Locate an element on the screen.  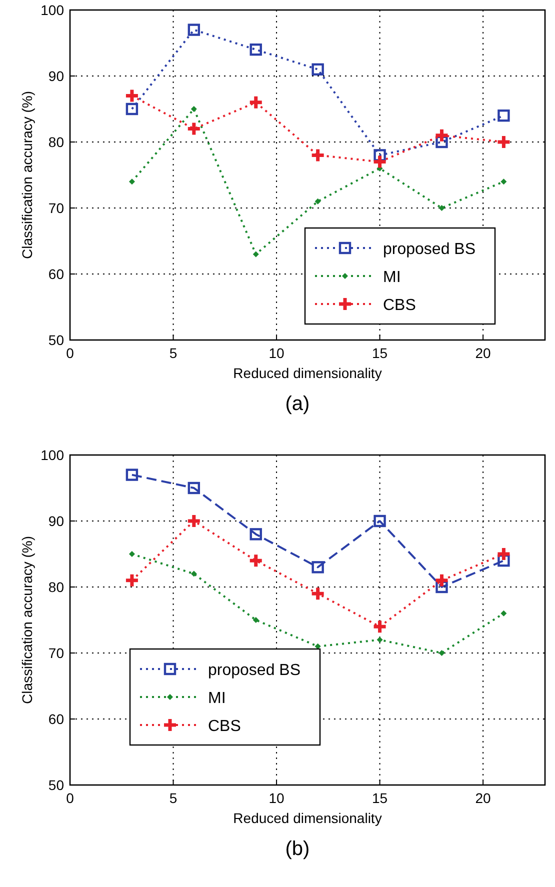
text: (a) is located at coordinates (297, 404).